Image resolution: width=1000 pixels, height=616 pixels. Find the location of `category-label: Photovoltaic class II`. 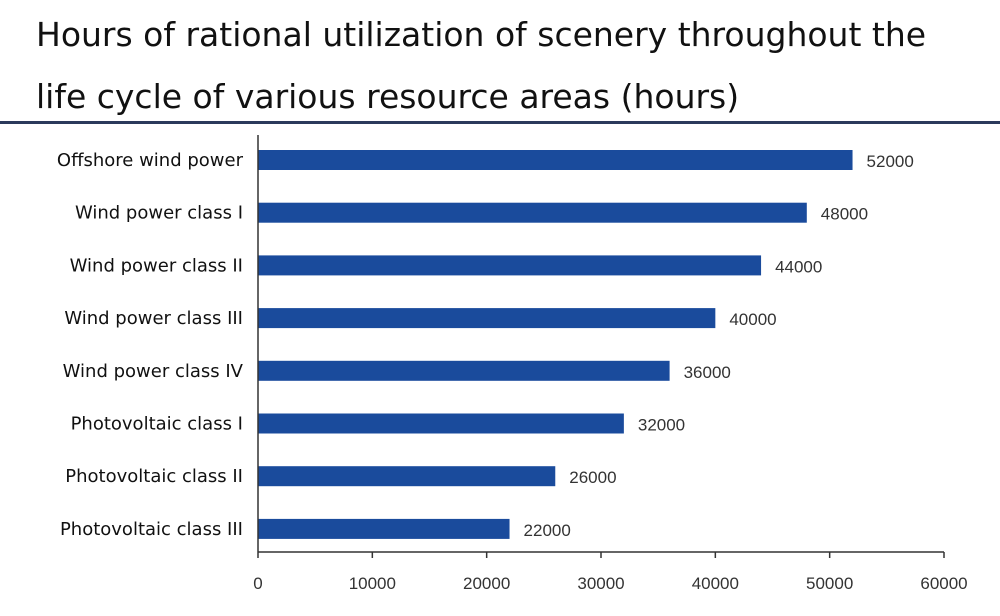

category-label: Photovoltaic class II is located at coordinates (154, 476).